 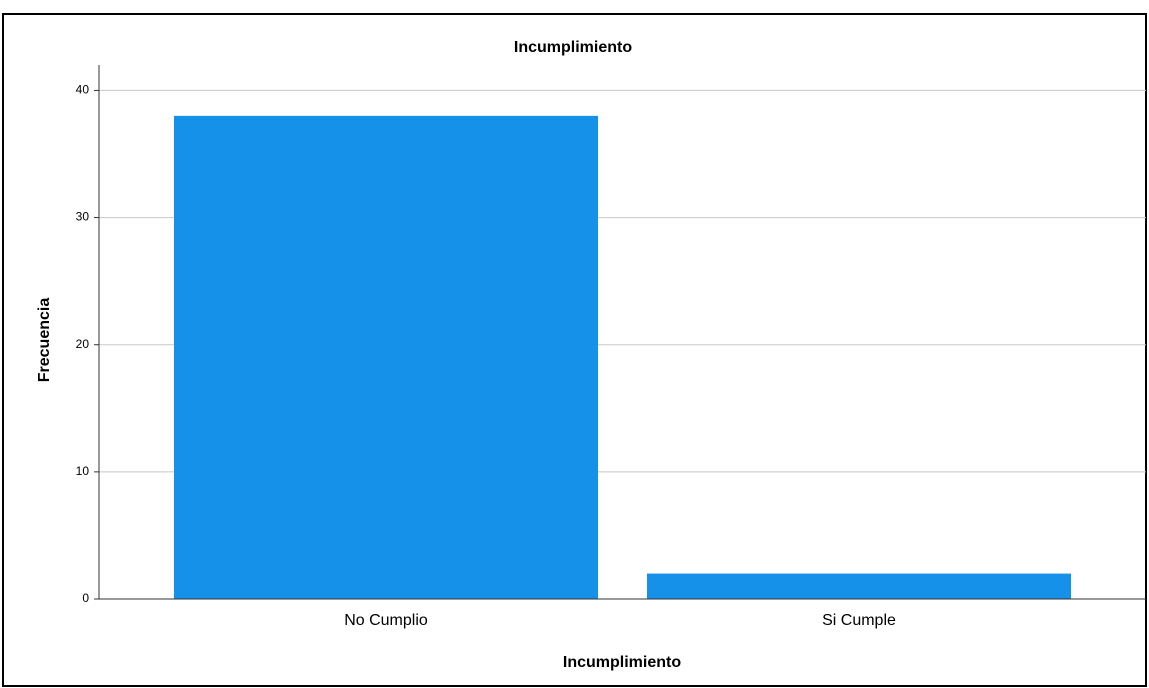 What do you see at coordinates (622, 662) in the screenshot?
I see `x-axis-label: Incumplimiento` at bounding box center [622, 662].